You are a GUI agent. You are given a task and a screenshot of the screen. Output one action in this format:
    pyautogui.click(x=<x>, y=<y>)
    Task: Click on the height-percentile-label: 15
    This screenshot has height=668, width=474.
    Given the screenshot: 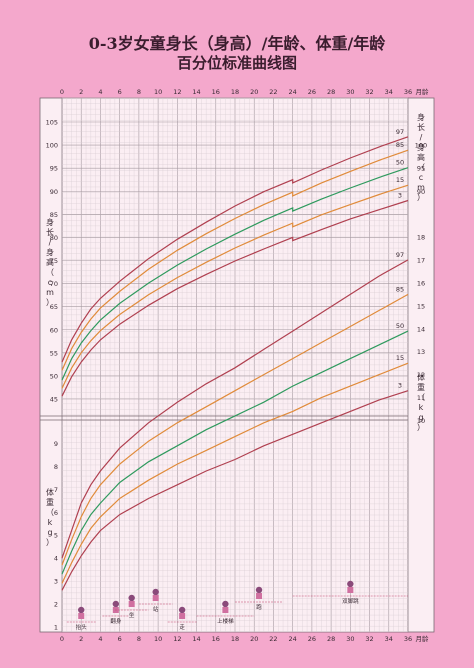 What is the action you would take?
    pyautogui.click(x=400, y=180)
    